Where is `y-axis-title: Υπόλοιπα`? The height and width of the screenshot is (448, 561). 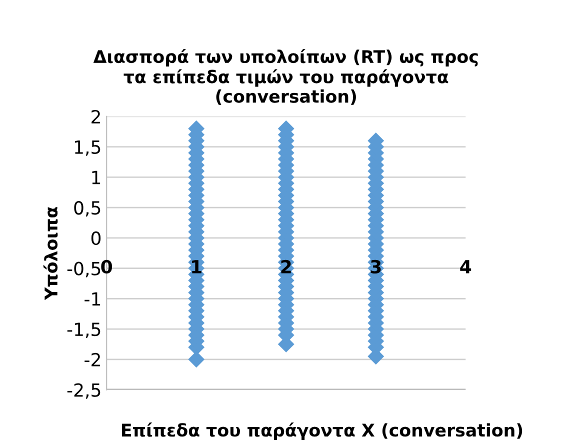
y-axis-title: Υπόλοιπα is located at coordinates (50, 253).